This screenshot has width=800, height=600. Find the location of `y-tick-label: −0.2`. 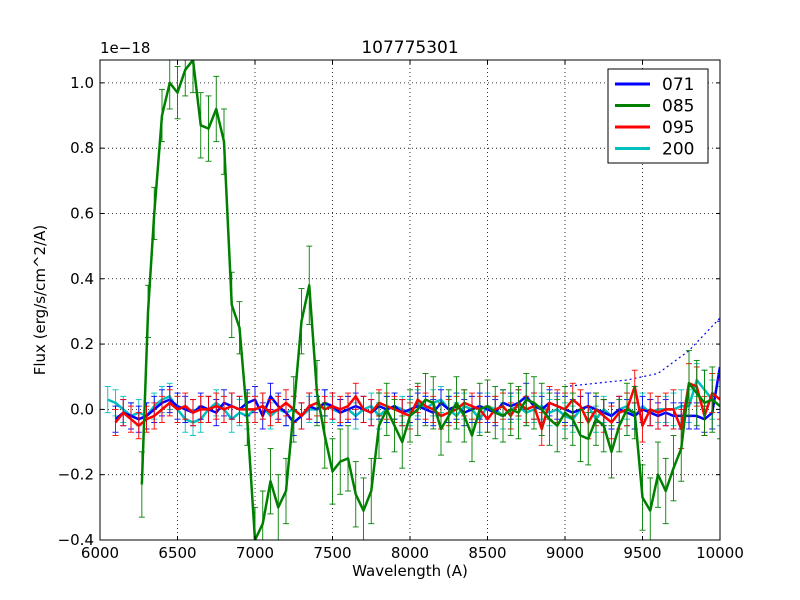

y-tick-label: −0.2 is located at coordinates (76, 475).